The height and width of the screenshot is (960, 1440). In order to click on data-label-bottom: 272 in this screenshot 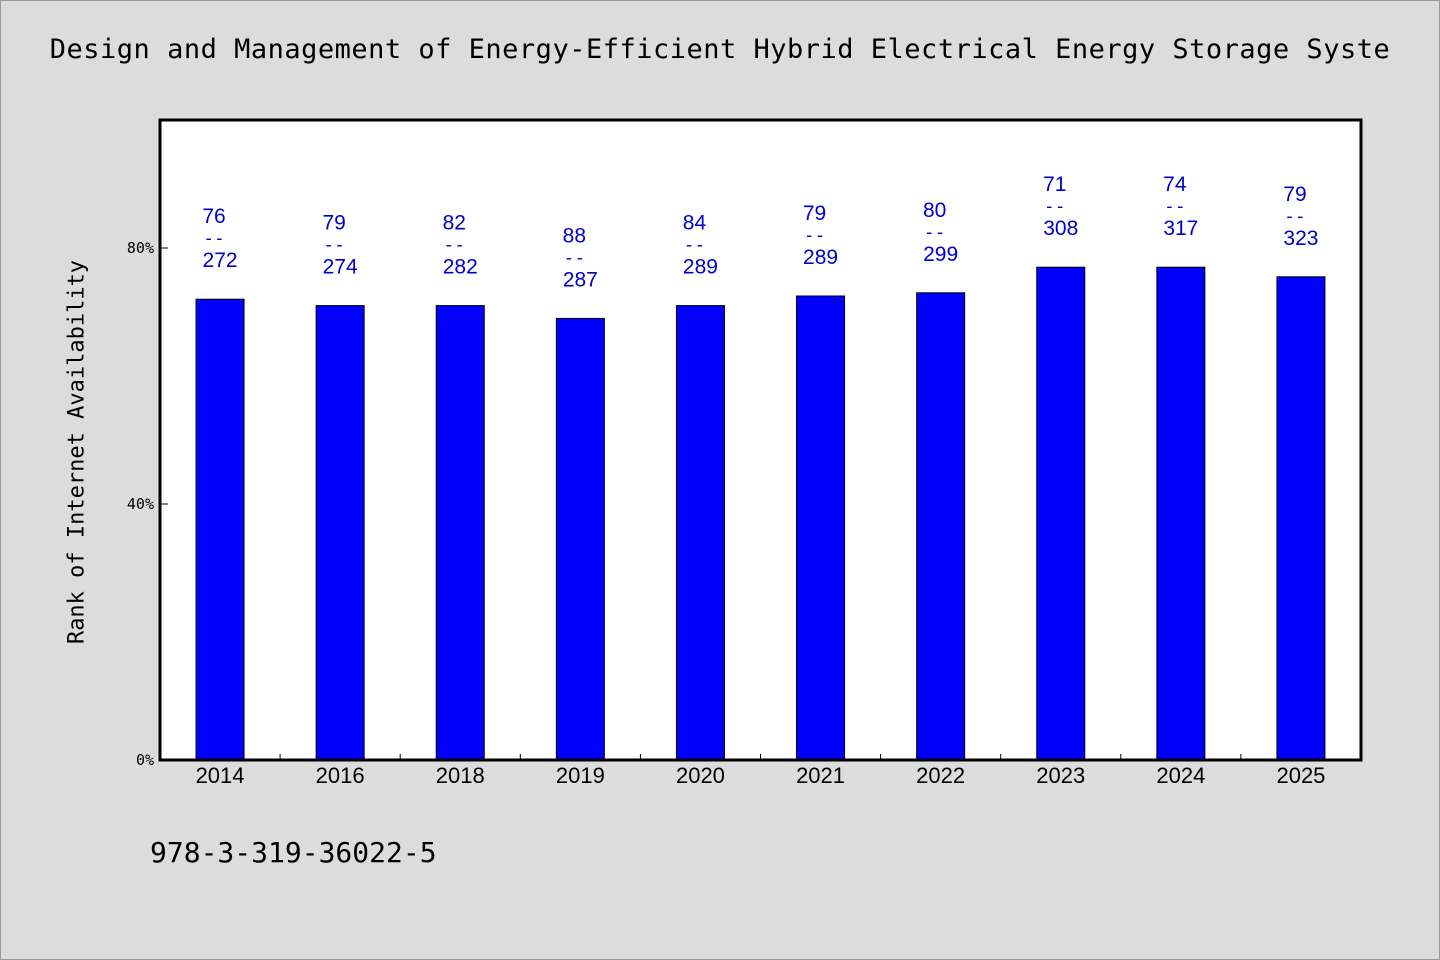, I will do `click(220, 260)`.